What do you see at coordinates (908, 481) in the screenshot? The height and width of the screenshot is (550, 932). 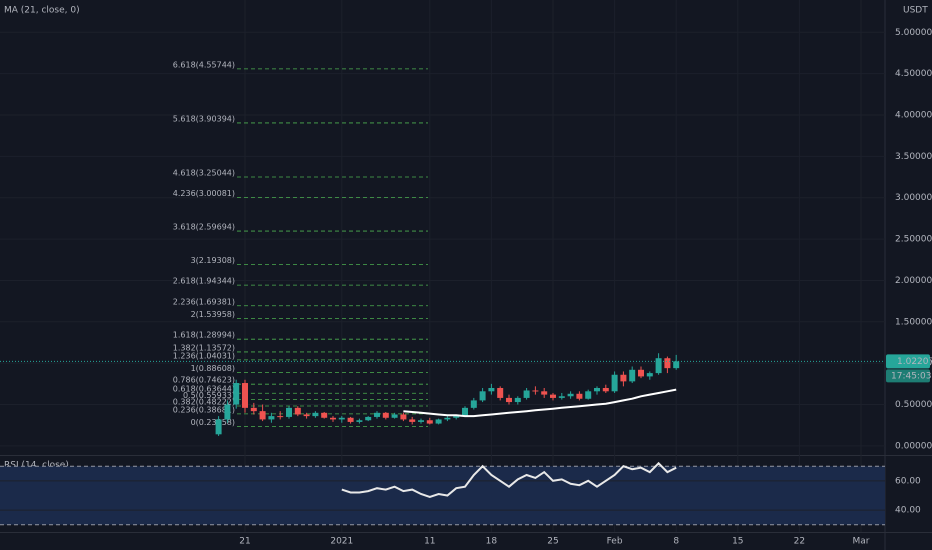 I see `y-tick-label: 60.00` at bounding box center [908, 481].